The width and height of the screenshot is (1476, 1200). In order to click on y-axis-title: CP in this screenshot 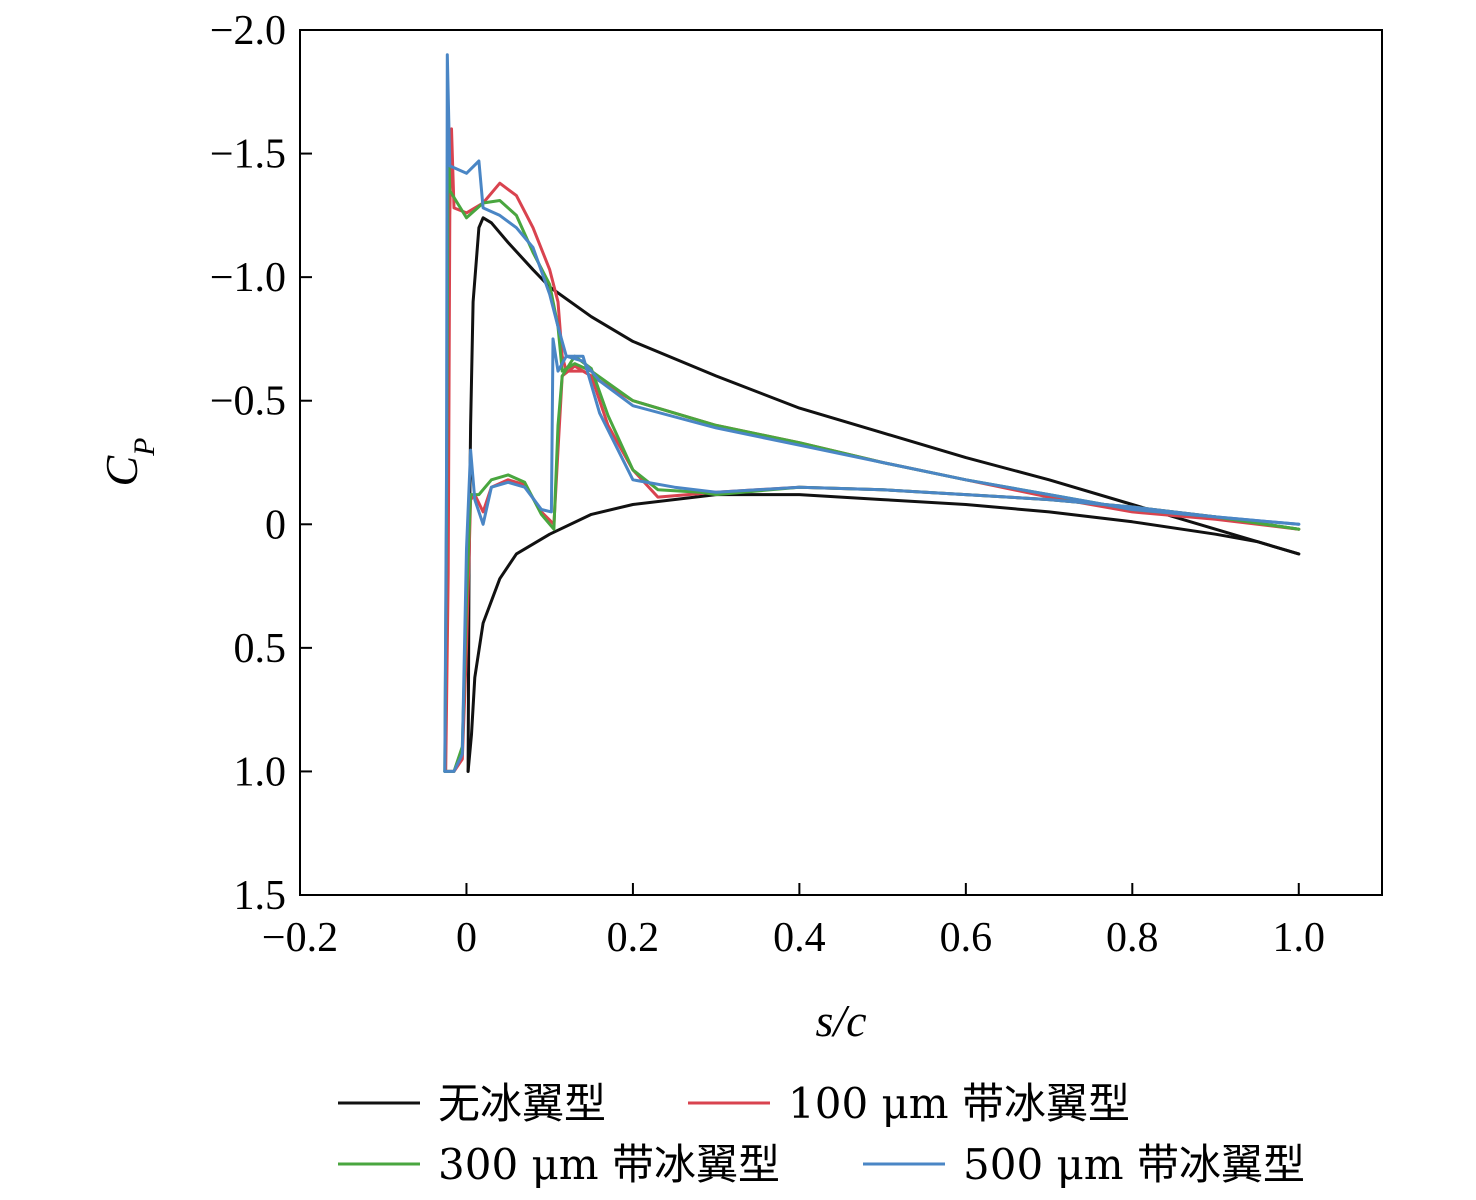, I will do `click(128, 461)`.